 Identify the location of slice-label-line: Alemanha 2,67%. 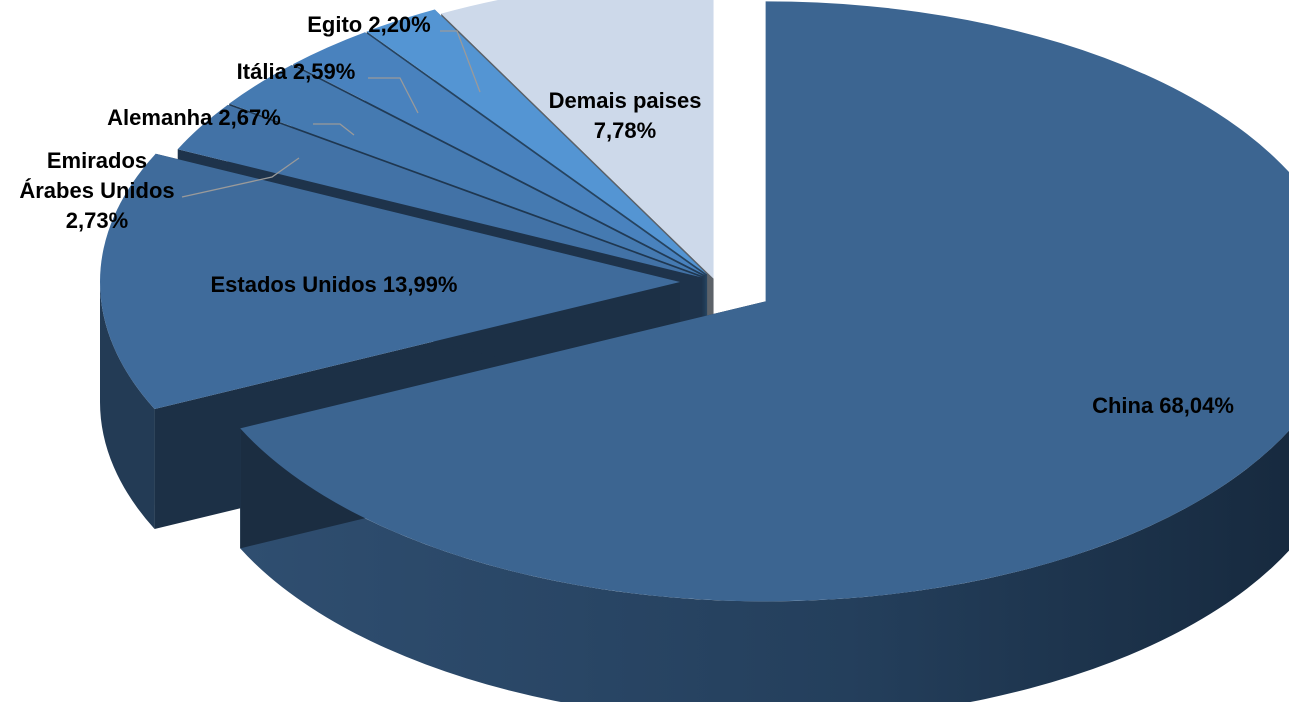
(194, 117).